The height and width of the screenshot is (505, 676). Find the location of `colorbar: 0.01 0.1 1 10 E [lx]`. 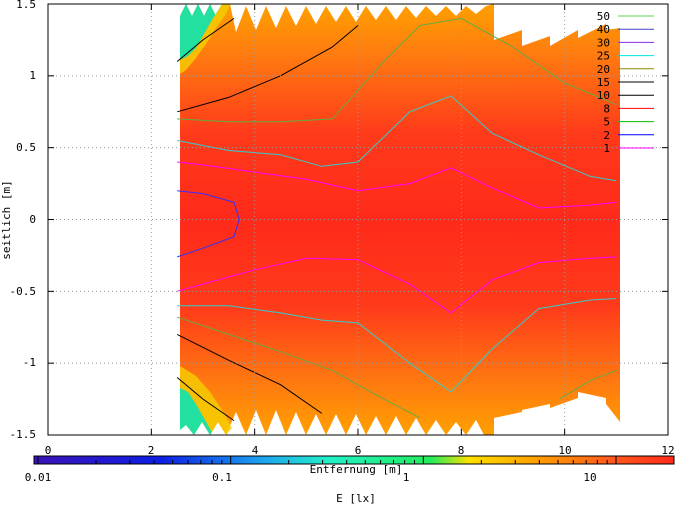

colorbar: 0.01 0.1 1 10 E [lx] is located at coordinates (350, 480).